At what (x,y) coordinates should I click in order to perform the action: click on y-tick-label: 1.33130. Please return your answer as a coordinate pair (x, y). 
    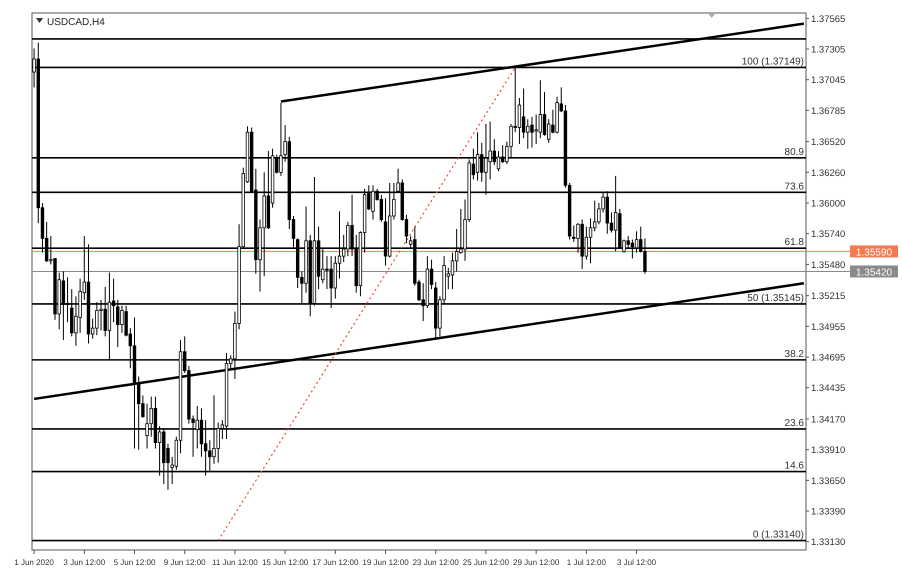
    Looking at the image, I should click on (828, 542).